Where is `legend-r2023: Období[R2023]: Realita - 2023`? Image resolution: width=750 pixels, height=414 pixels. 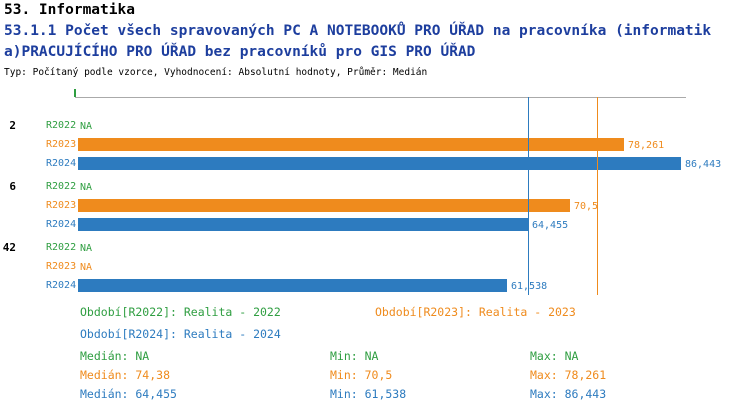 legend-r2023: Období[R2023]: Realita - 2023 is located at coordinates (475, 312).